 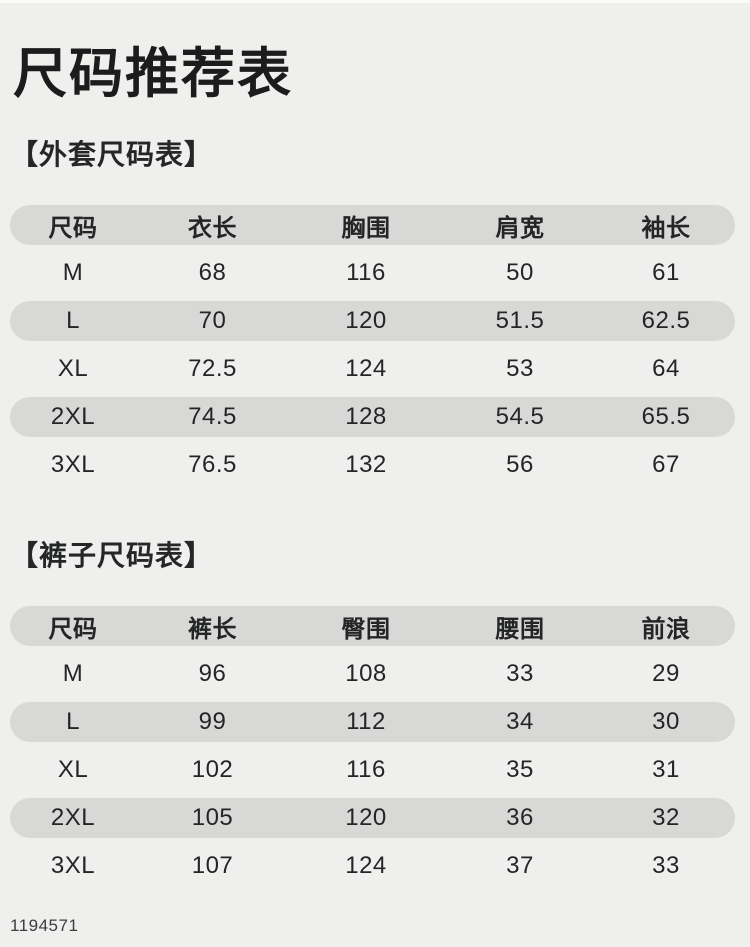 What do you see at coordinates (666, 228) in the screenshot?
I see `column-header-sleeve: 袖长` at bounding box center [666, 228].